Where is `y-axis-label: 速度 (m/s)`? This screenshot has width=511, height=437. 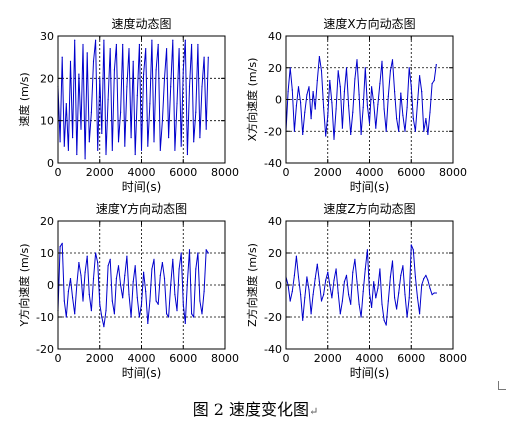 y-axis-label: 速度 (m/s) is located at coordinates (24, 99).